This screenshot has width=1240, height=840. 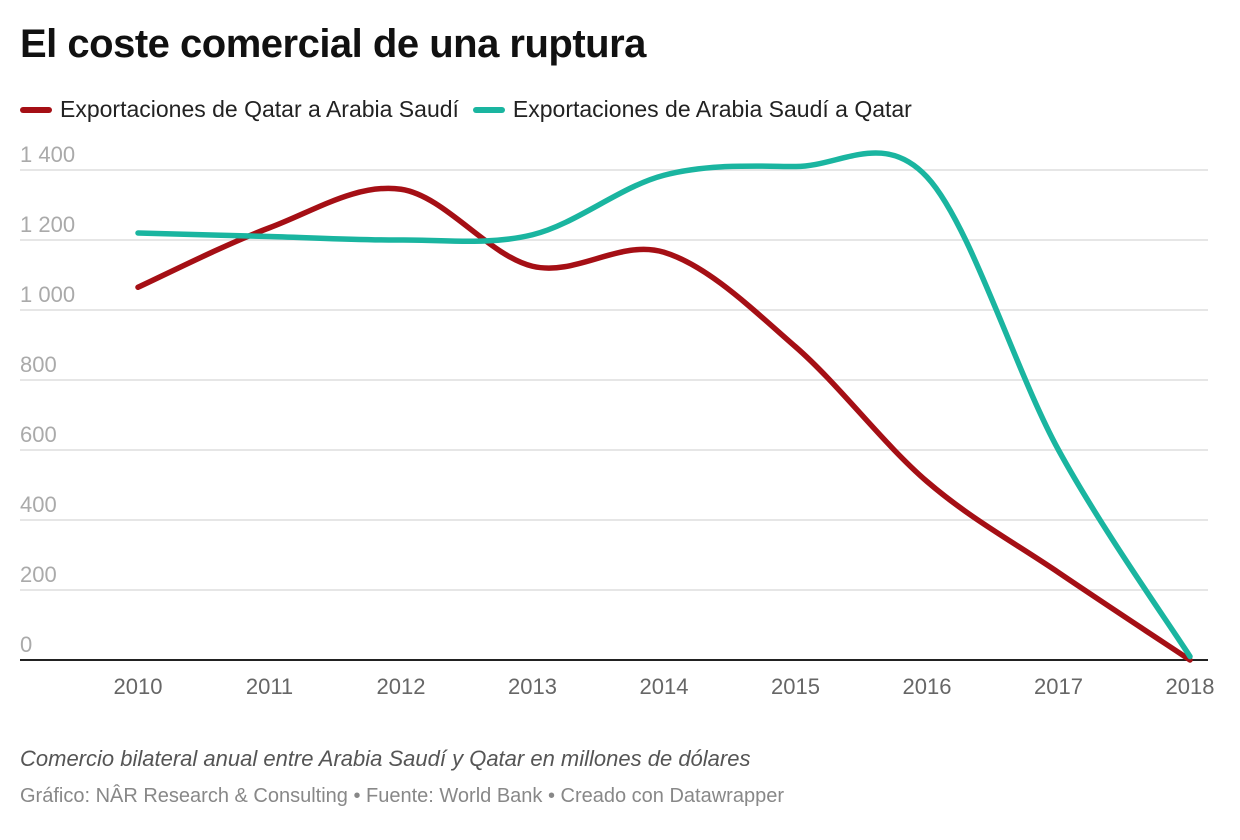 I want to click on x-tick-label: 2012, so click(x=401, y=686).